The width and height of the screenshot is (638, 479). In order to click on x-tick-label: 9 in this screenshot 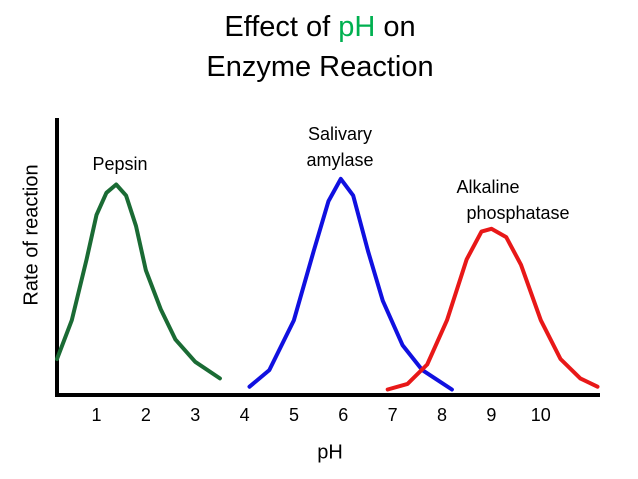, I will do `click(491, 415)`.